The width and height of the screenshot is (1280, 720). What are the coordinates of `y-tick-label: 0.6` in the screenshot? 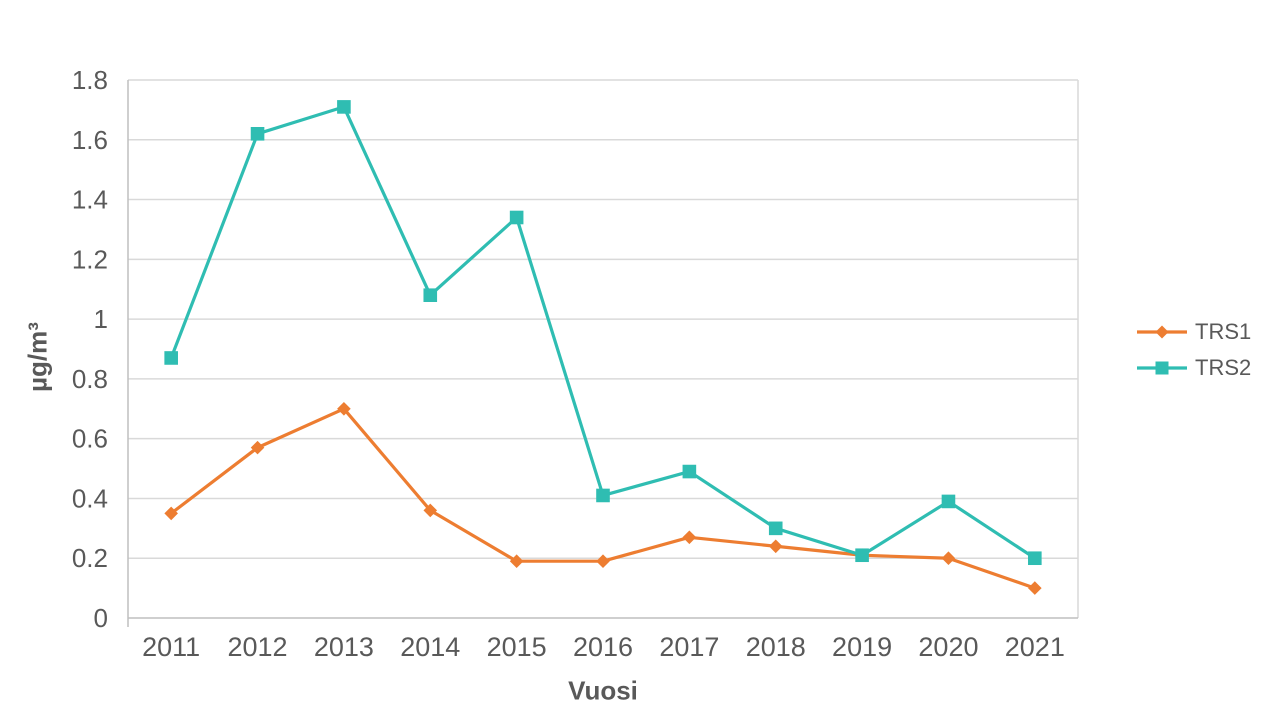 It's located at (90, 439).